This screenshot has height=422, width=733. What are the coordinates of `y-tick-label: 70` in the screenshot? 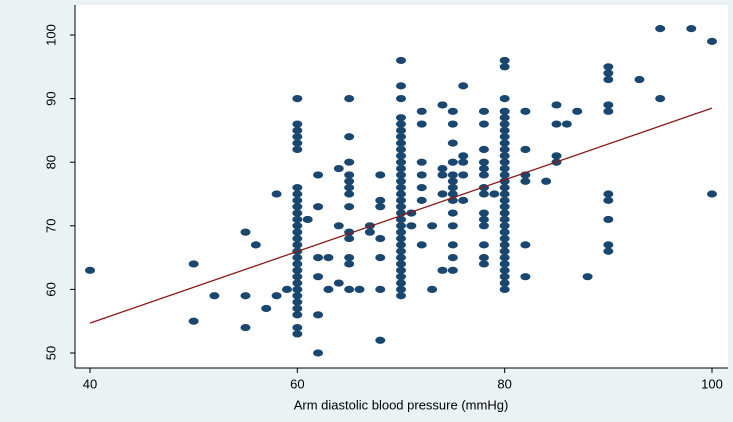 It's located at (50, 226).